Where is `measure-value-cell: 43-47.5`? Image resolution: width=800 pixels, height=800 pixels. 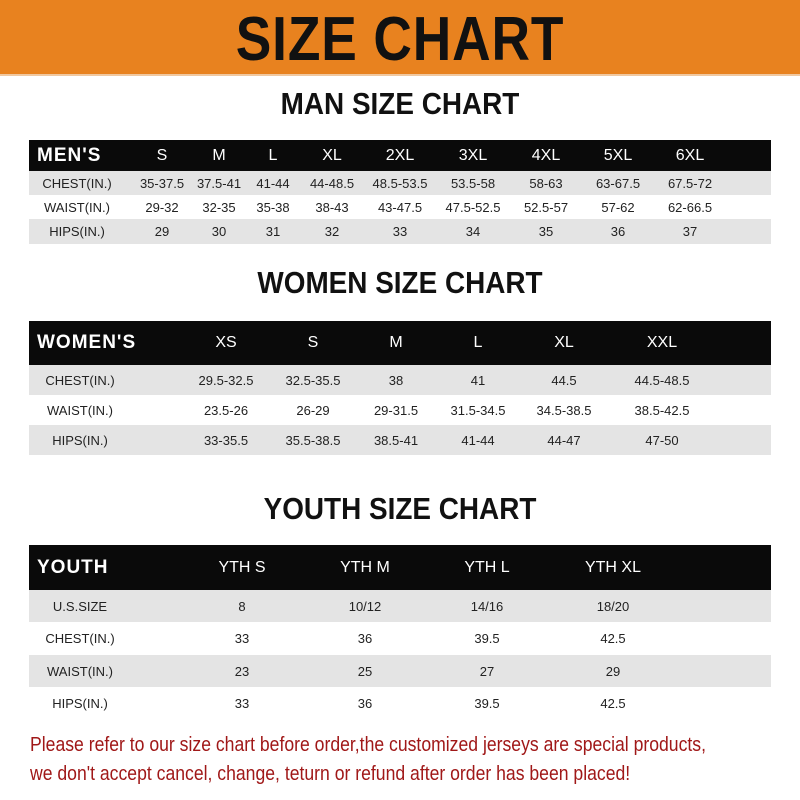
measure-value-cell: 43-47.5 is located at coordinates (400, 207).